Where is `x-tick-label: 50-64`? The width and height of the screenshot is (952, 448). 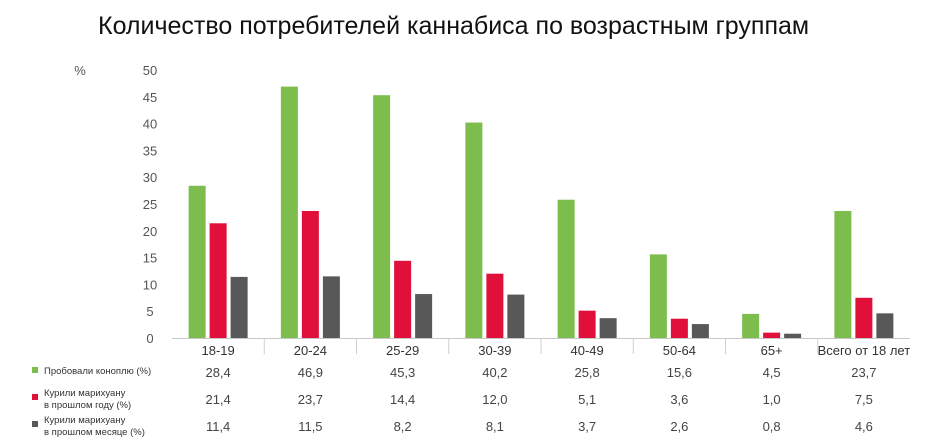 x-tick-label: 50-64 is located at coordinates (679, 350).